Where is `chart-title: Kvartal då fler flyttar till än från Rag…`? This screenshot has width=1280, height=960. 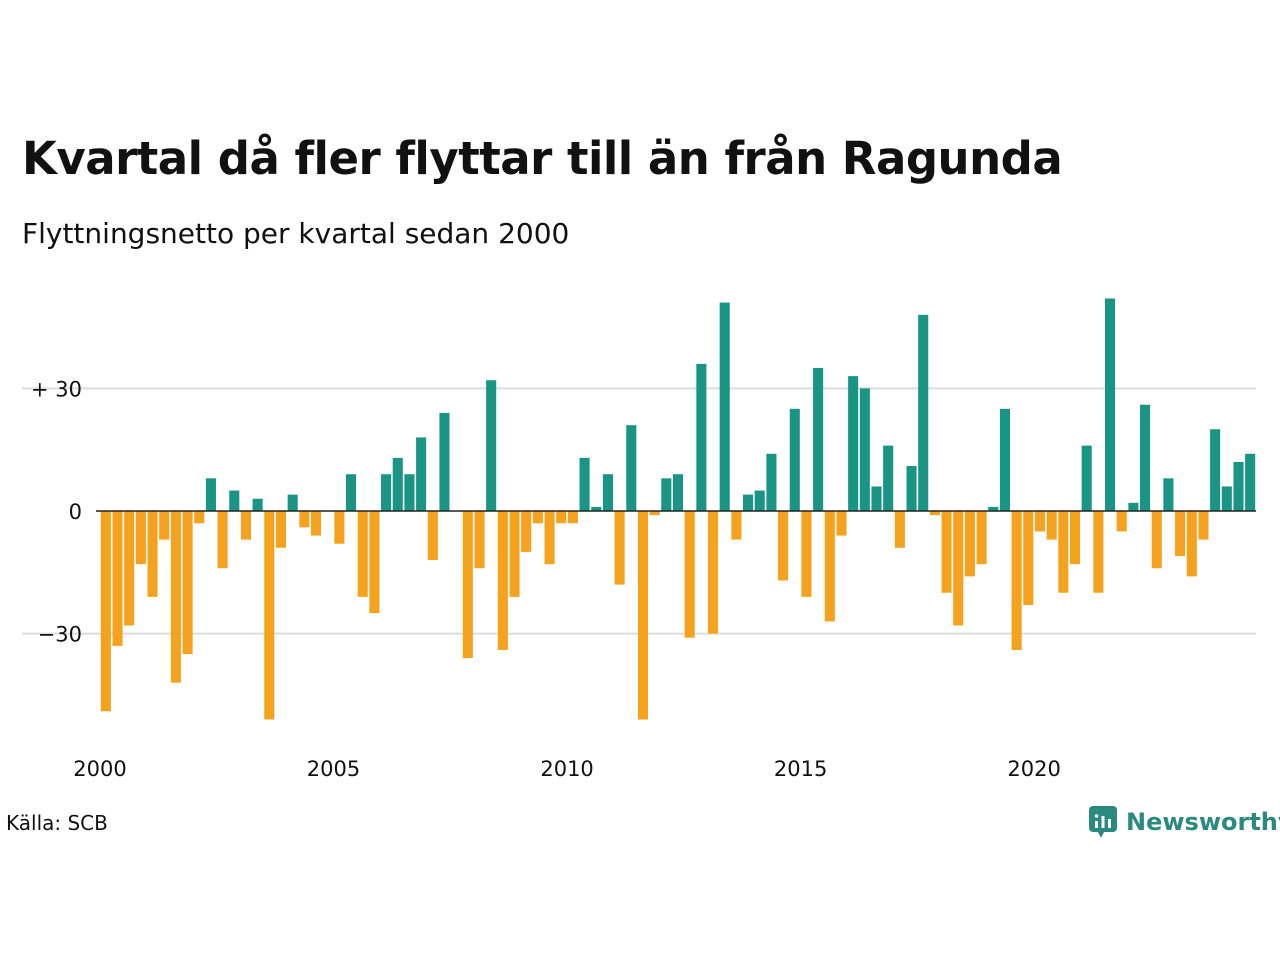 chart-title: Kvartal då fler flyttar till än från Rag… is located at coordinates (542, 158).